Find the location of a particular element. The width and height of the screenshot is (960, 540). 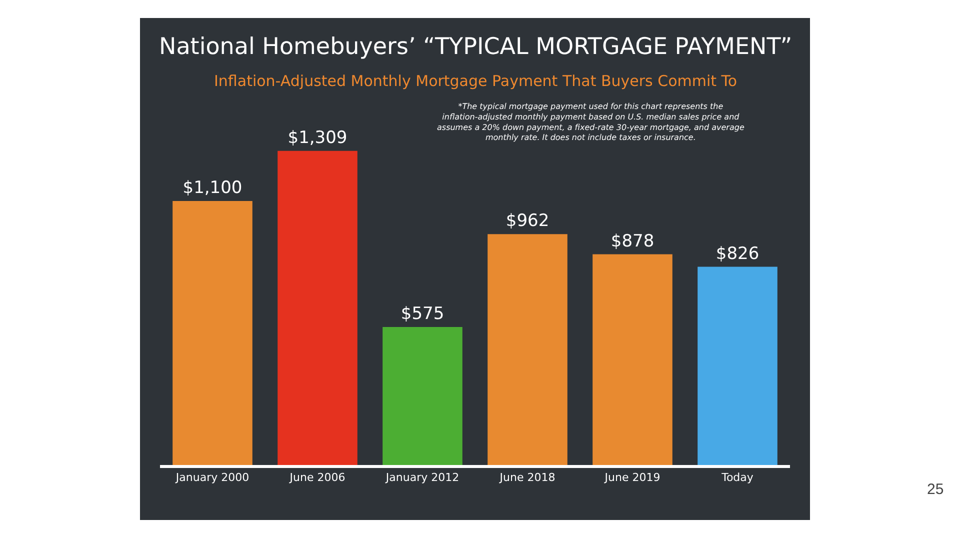

x-tick-label: Today is located at coordinates (737, 477).